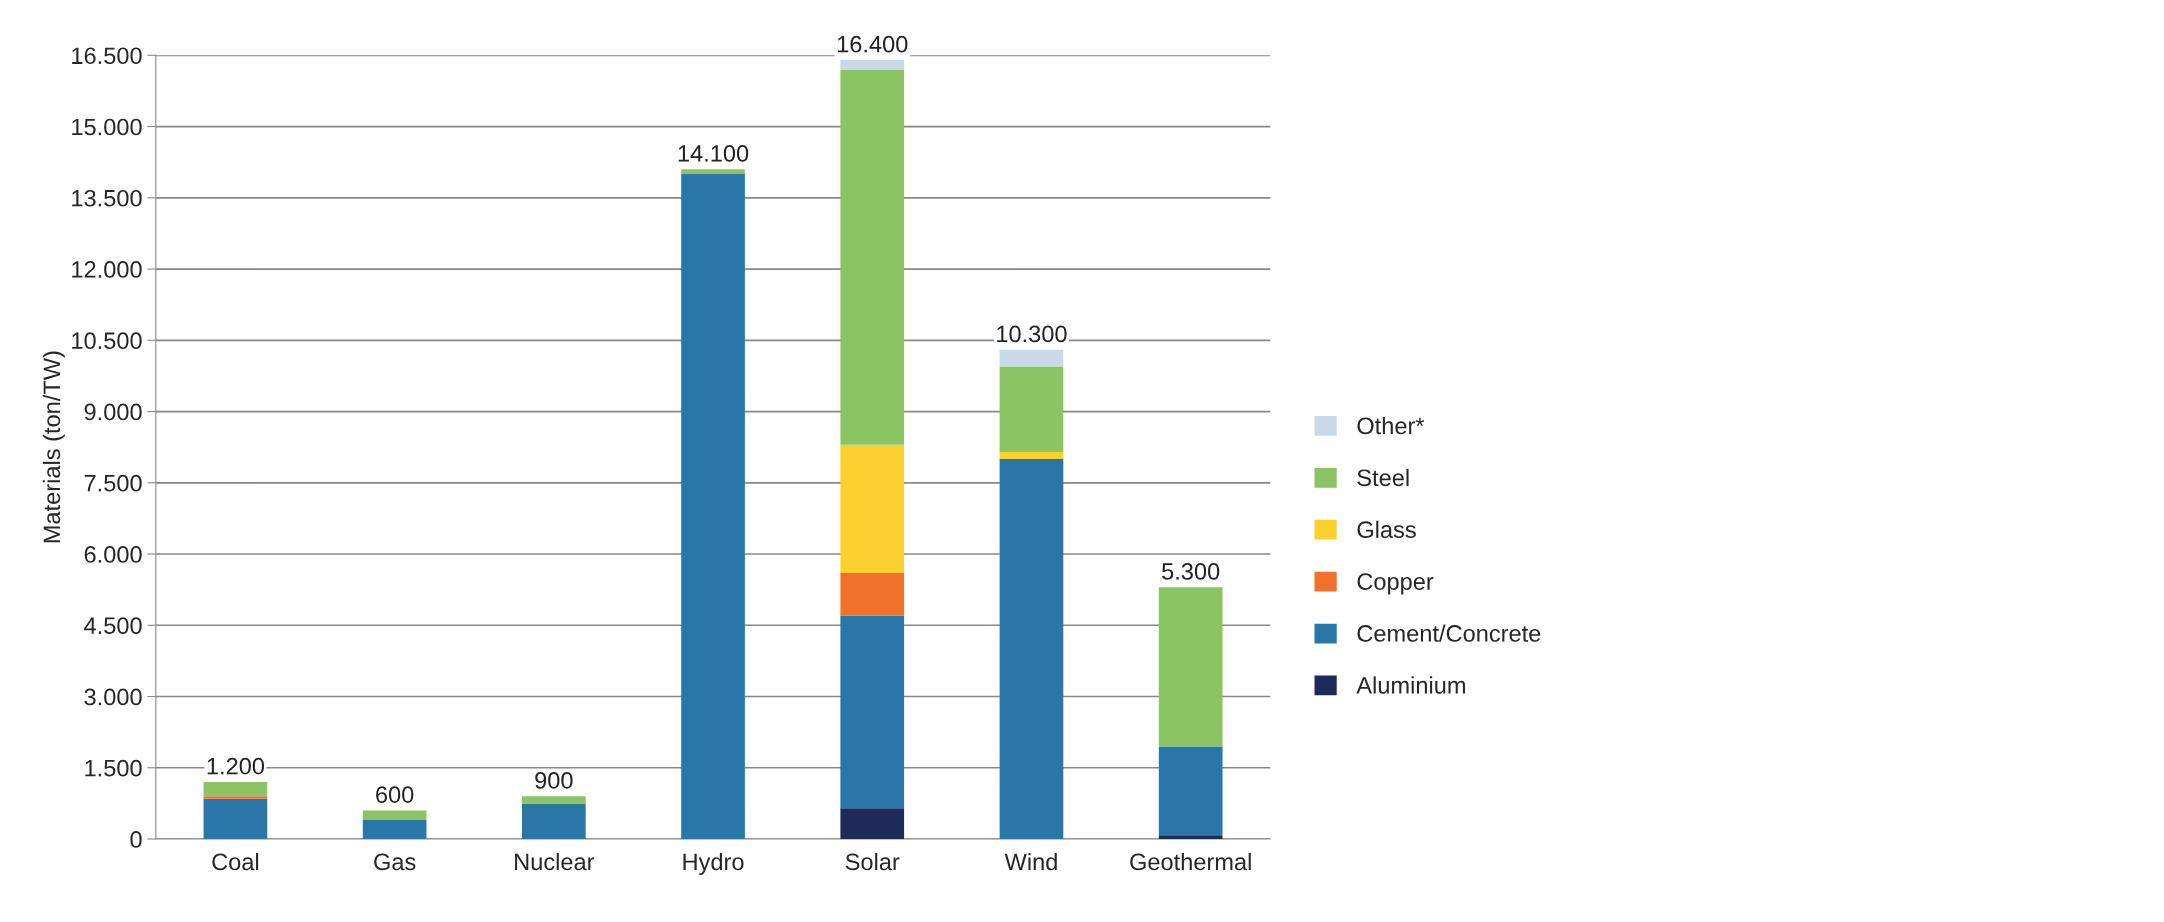  I want to click on y-tick-label: 15.000, so click(107, 127).